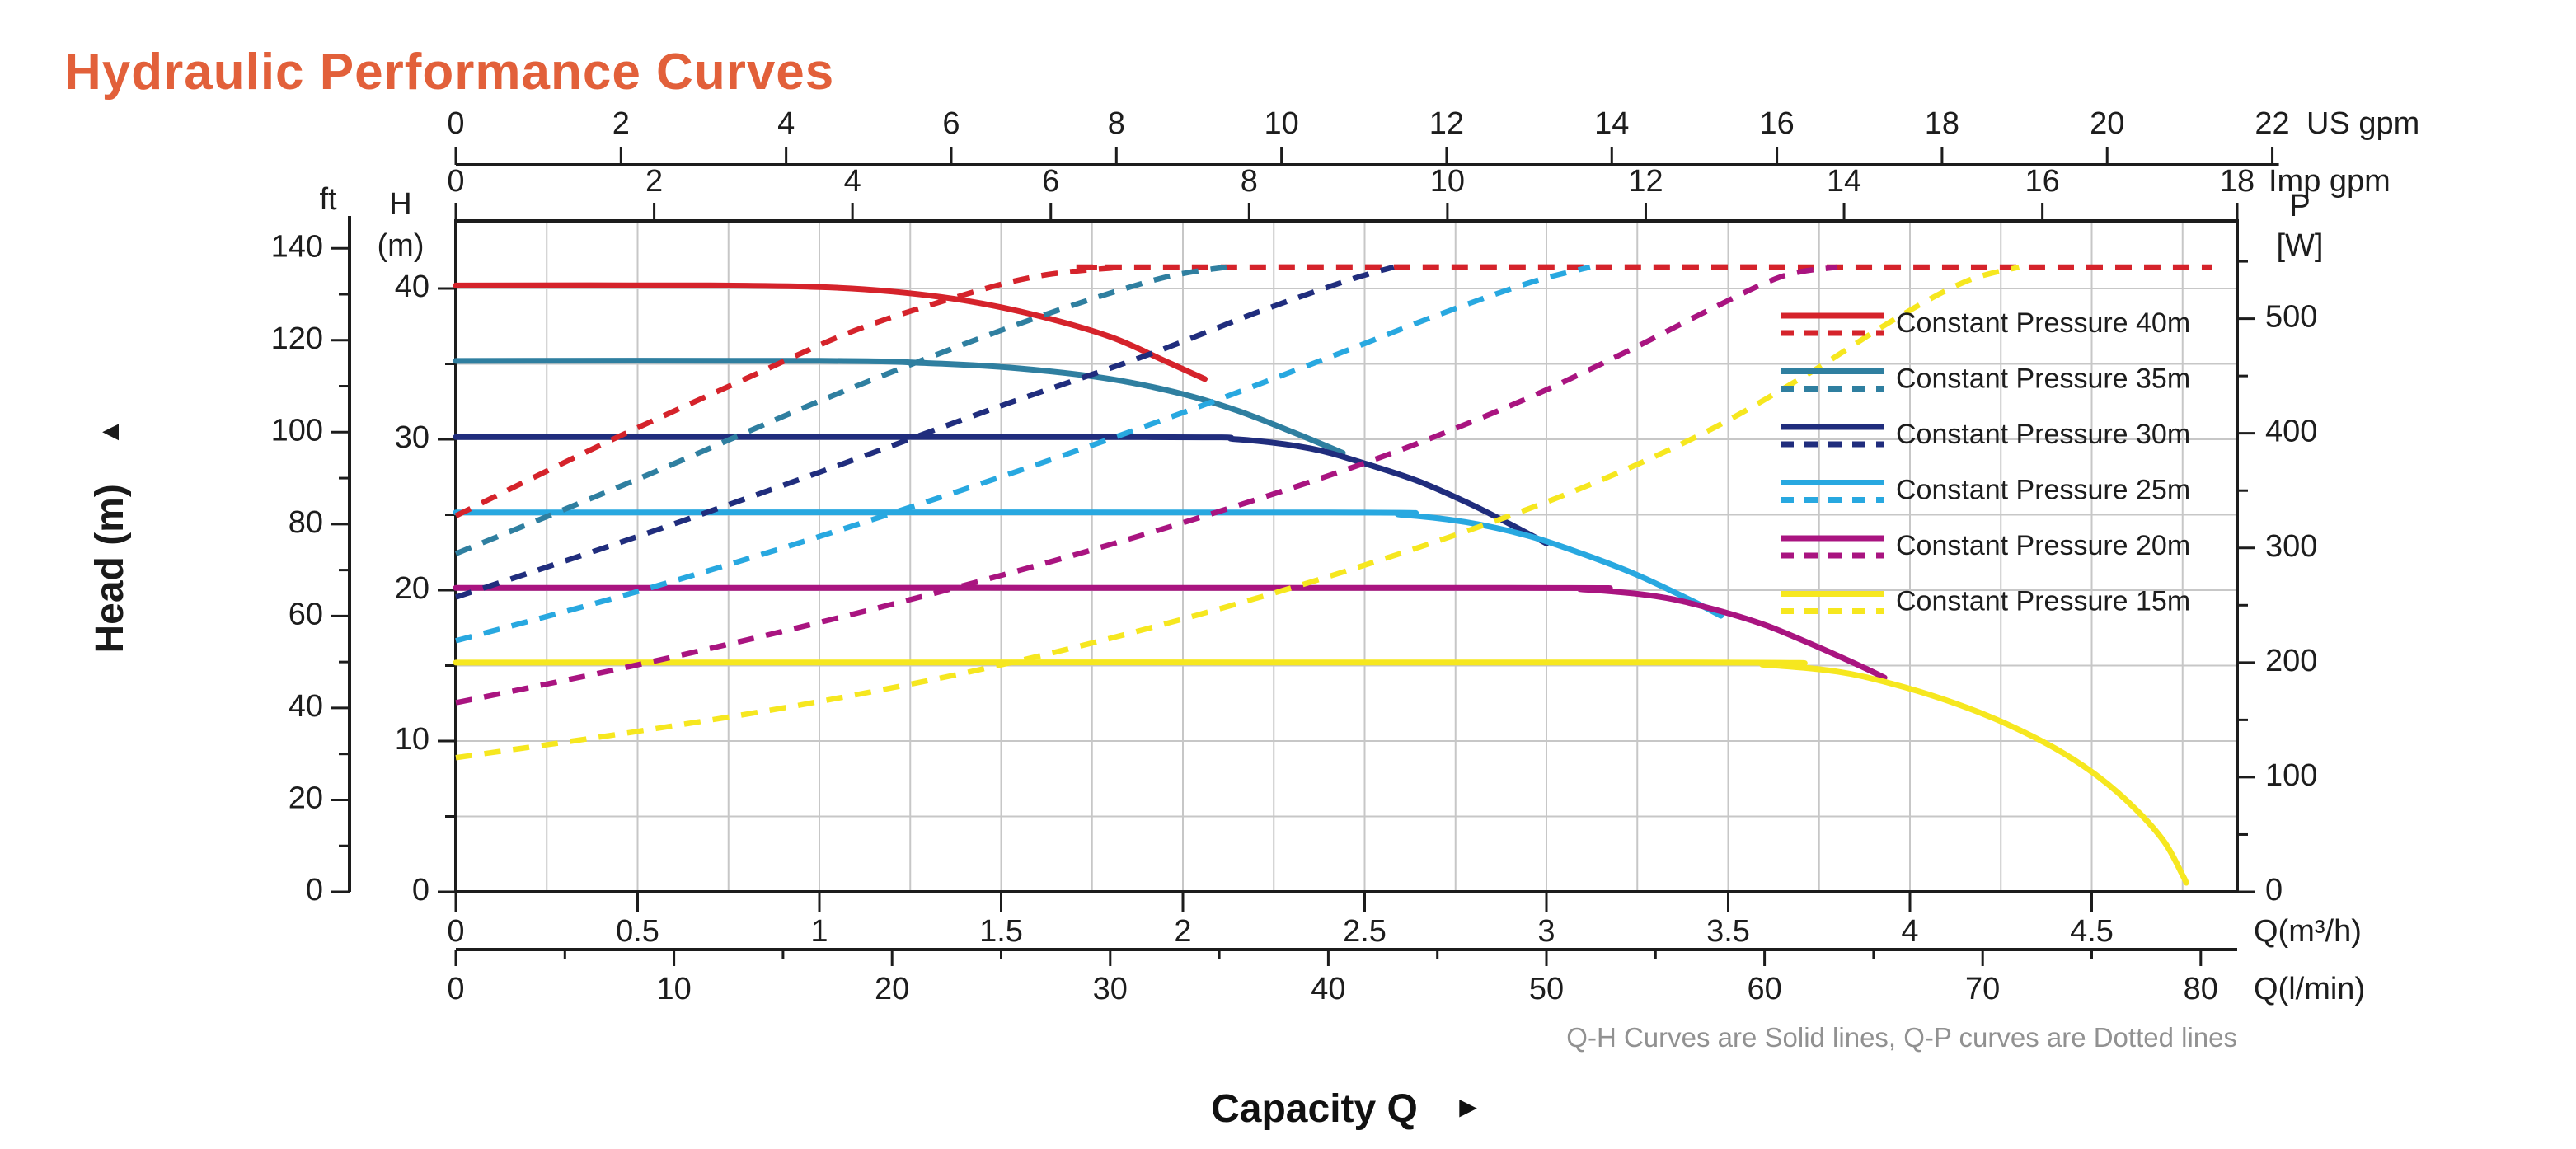 Image resolution: width=2576 pixels, height=1149 pixels. Describe the element at coordinates (1468, 1106) in the screenshot. I see `right-arrow-icon: ►` at that location.